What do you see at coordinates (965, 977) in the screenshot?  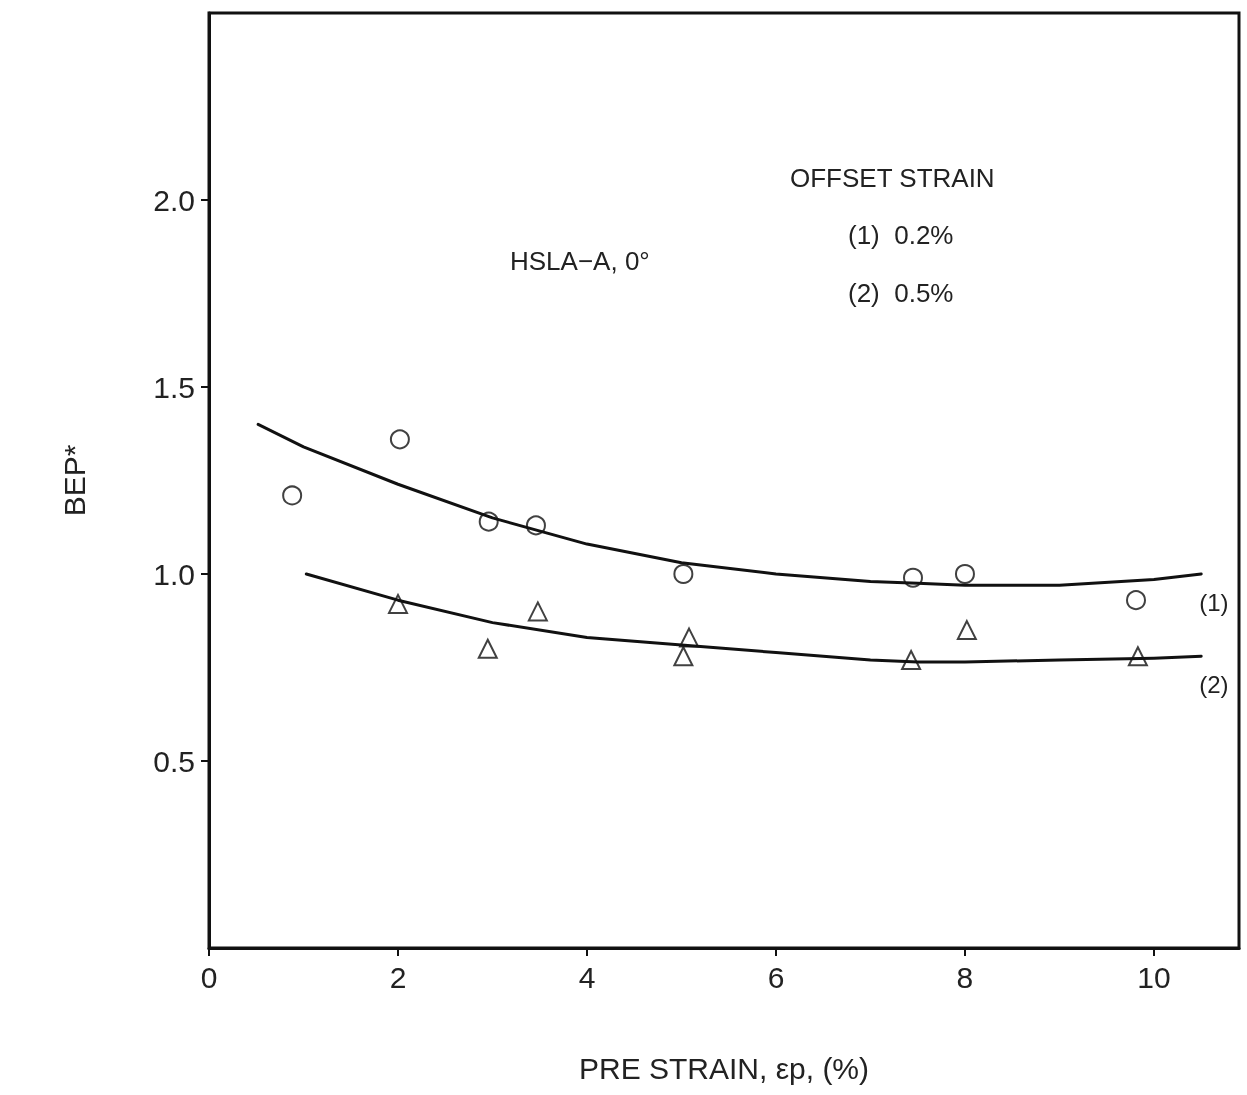 I see `x-tick-label: 8` at bounding box center [965, 977].